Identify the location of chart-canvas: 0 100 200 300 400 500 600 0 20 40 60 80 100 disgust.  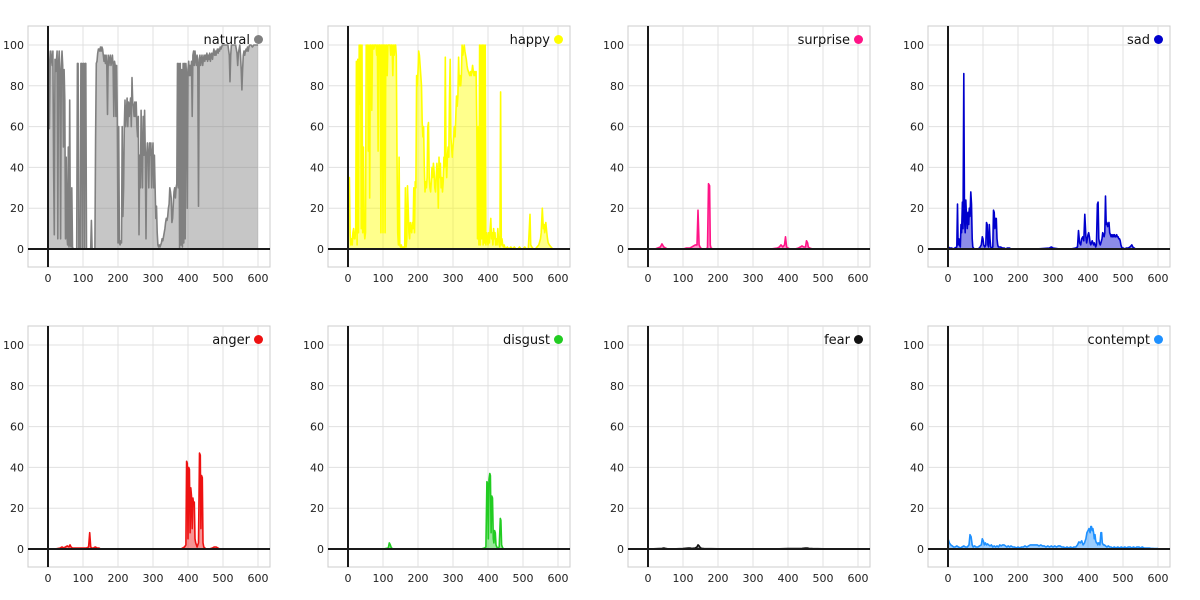
(437, 455).